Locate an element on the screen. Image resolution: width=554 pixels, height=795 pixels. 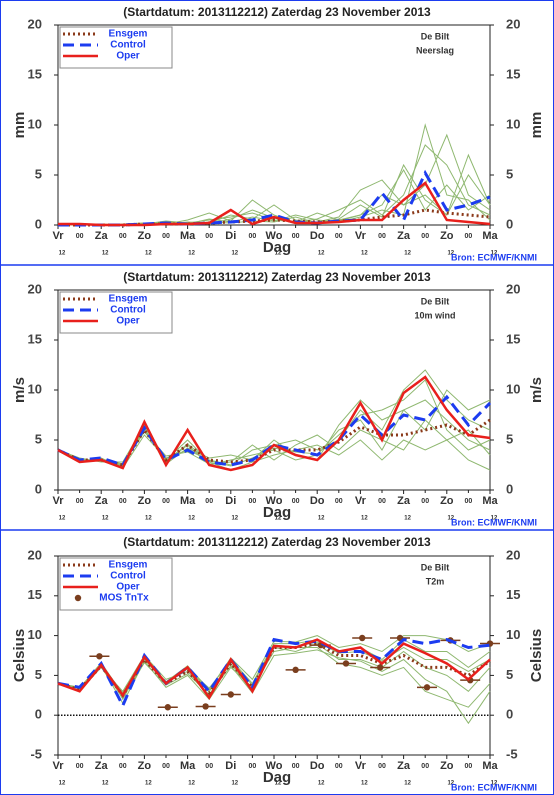
legend-label: MOS TnTx is located at coordinates (124, 598).